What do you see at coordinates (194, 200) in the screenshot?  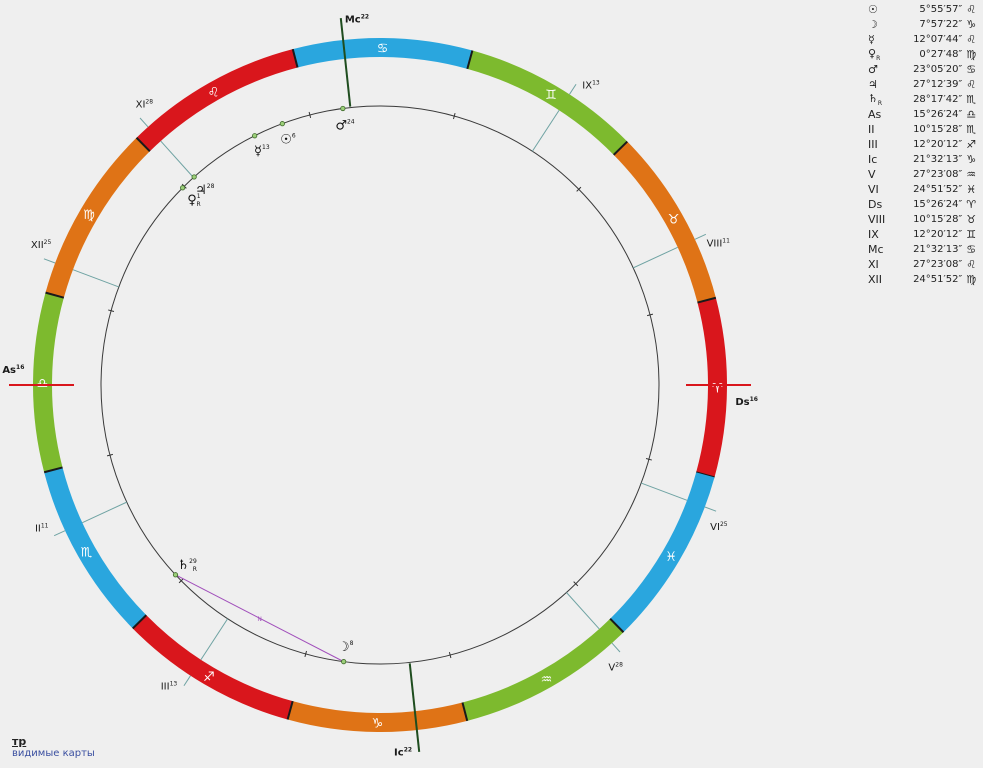 I see `planet-glyph: ♀1 R` at bounding box center [194, 200].